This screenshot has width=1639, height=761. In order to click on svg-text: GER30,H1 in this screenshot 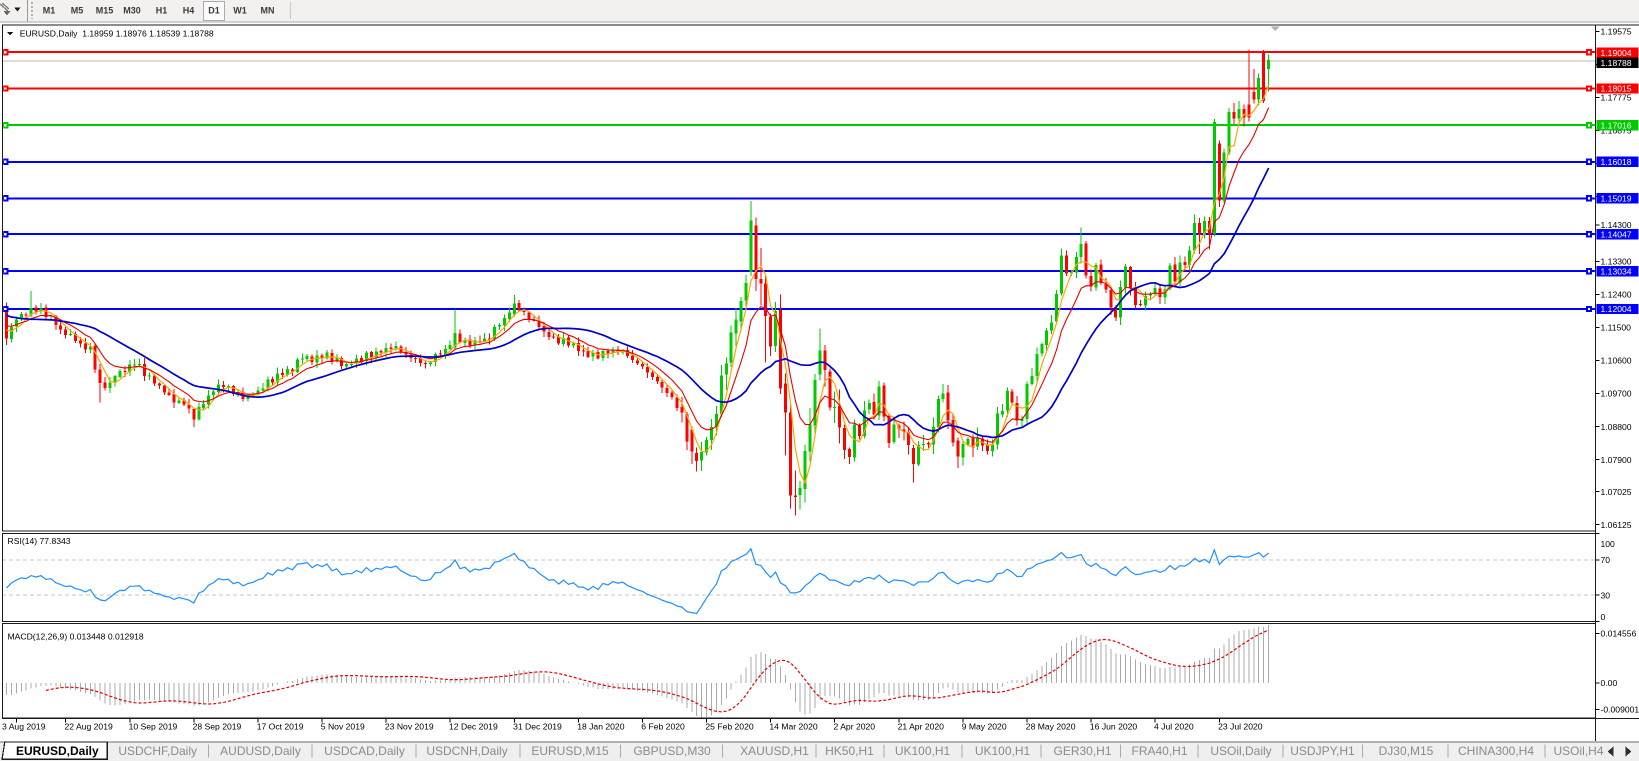, I will do `click(1082, 751)`.